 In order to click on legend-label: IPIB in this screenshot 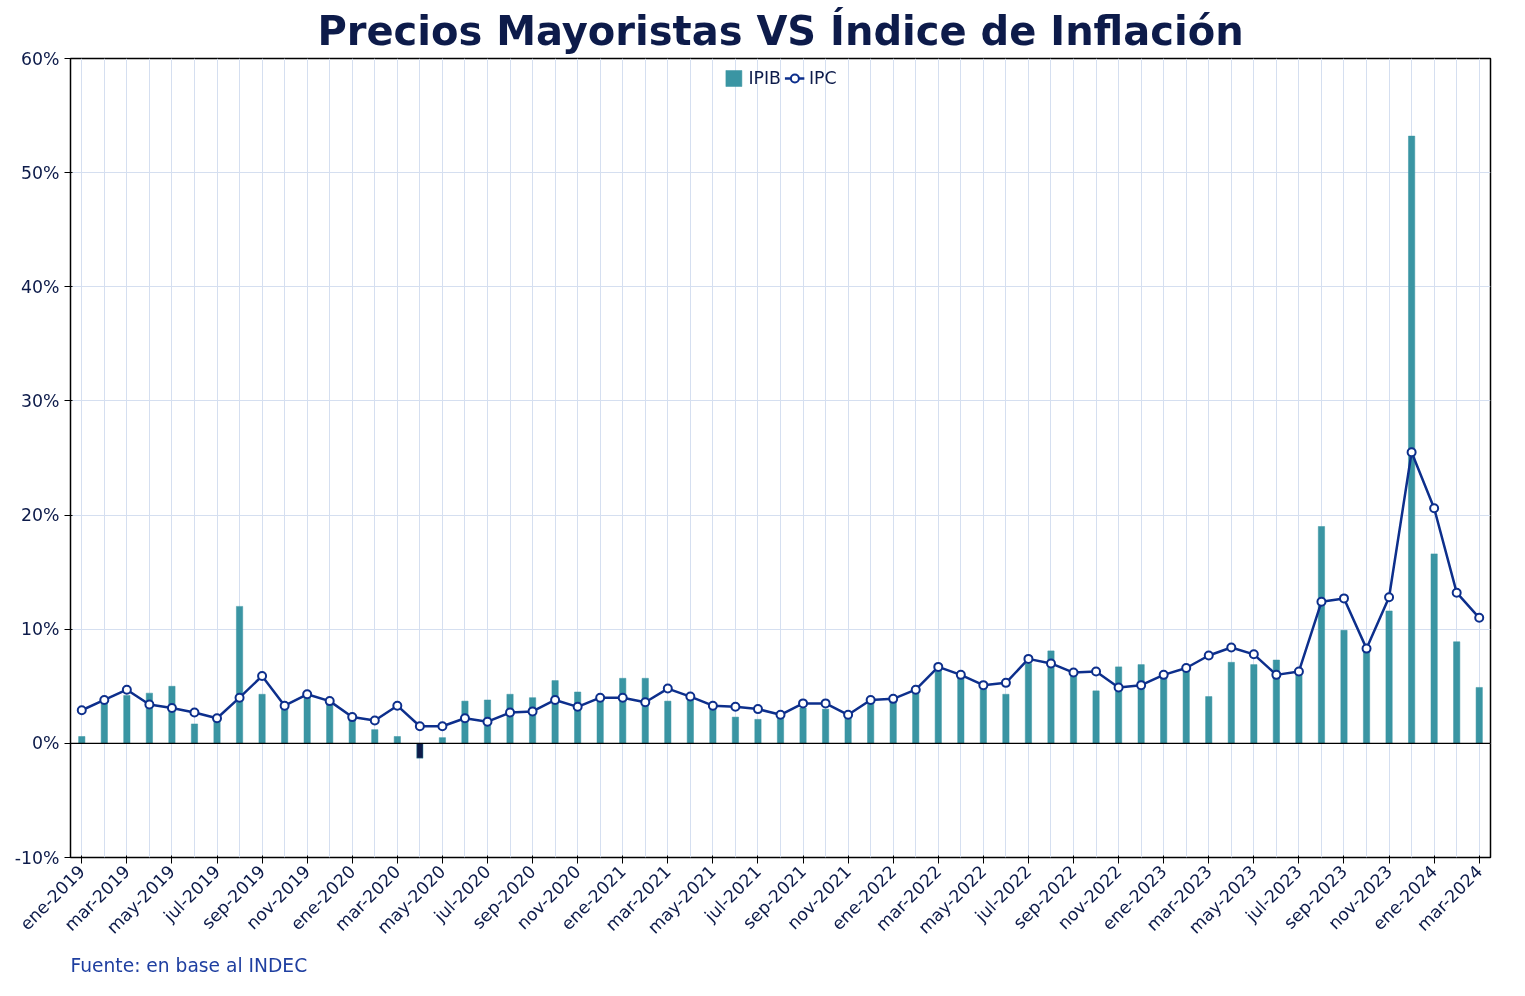, I will do `click(764, 78)`.